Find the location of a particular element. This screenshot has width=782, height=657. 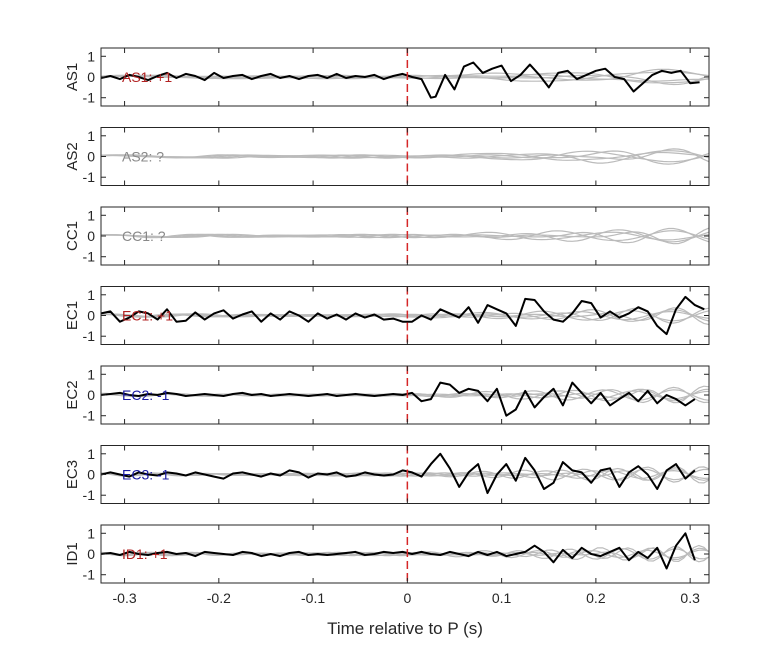

y-axis-label: EC3 is located at coordinates (72, 474).